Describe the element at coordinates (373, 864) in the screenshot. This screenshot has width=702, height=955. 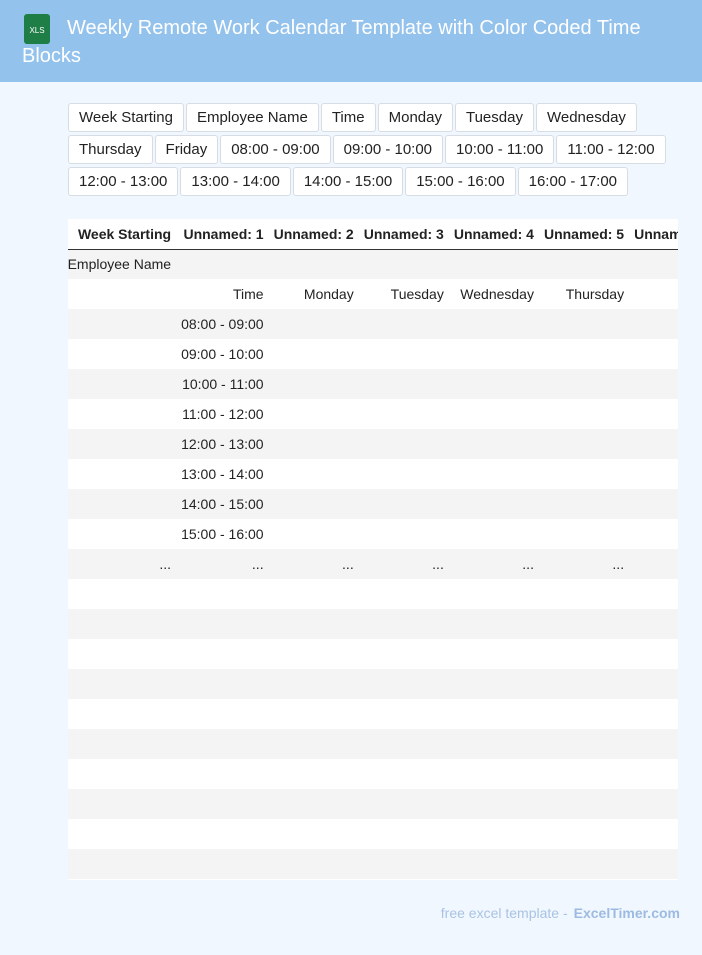
I see `table-row: 50` at that location.